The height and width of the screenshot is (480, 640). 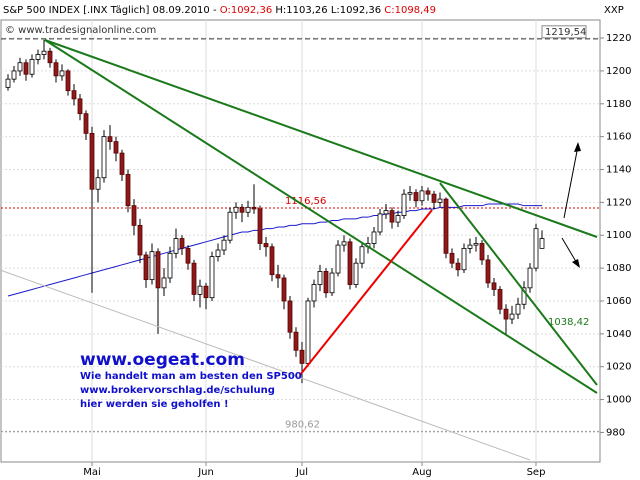 What do you see at coordinates (205, 472) in the screenshot?
I see `x-tick-label: Jun` at bounding box center [205, 472].